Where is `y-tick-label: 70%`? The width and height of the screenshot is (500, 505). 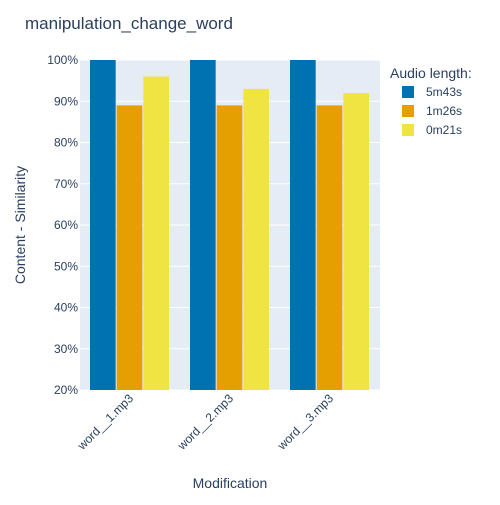
y-tick-label: 70% is located at coordinates (66, 184).